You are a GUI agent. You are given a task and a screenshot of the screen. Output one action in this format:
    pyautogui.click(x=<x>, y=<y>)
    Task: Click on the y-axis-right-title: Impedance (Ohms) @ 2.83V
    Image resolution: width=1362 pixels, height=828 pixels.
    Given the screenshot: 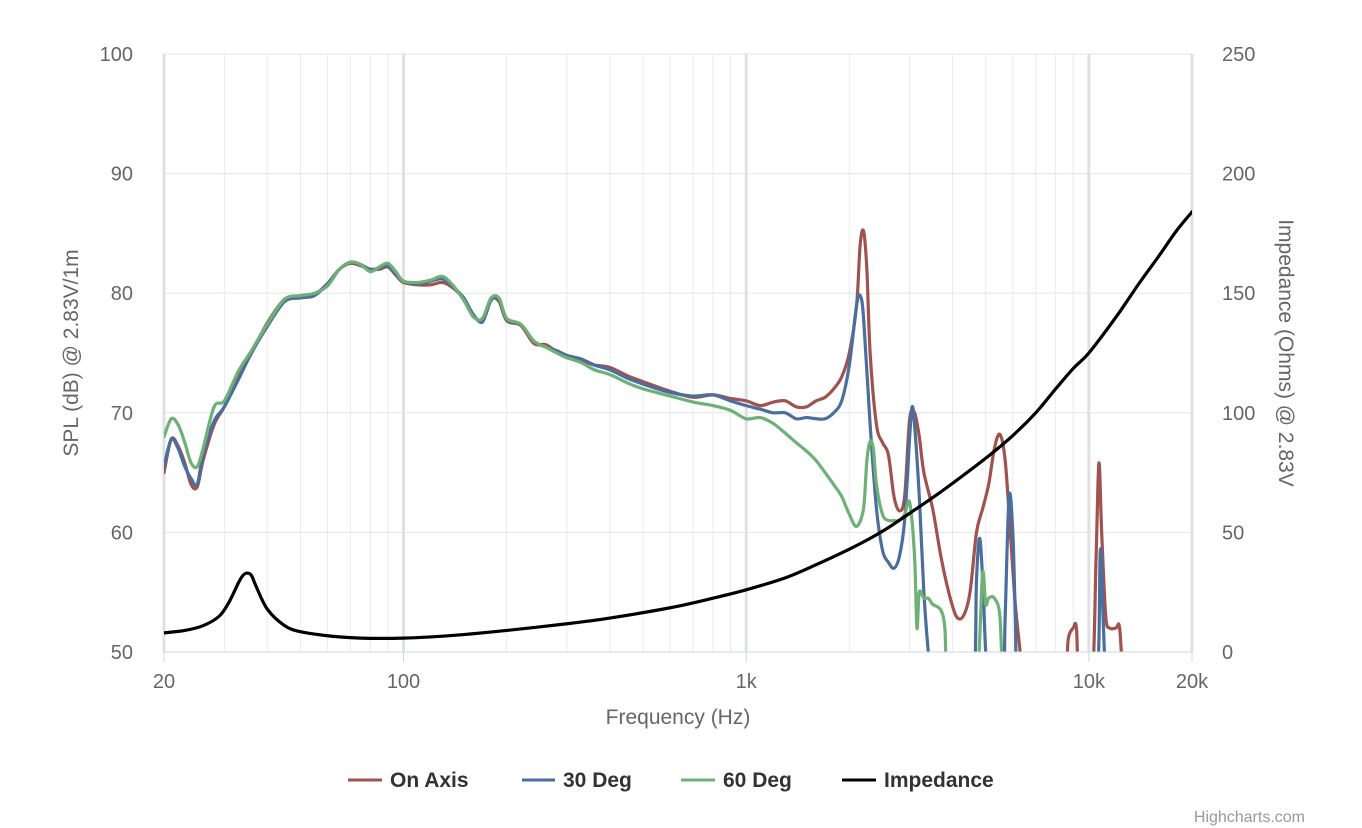 What is the action you would take?
    pyautogui.click(x=1285, y=353)
    